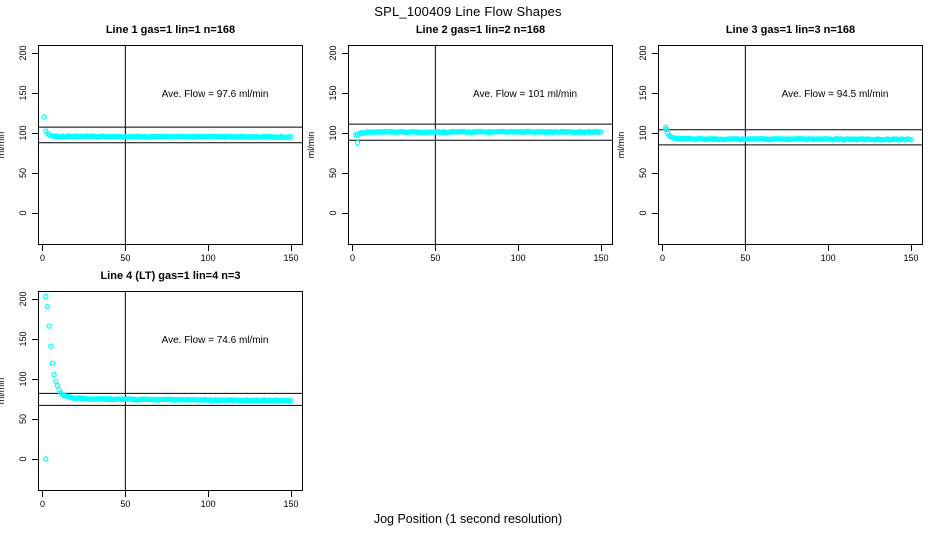 This screenshot has height=540, width=936. Describe the element at coordinates (170, 276) in the screenshot. I see `panel-title: Line 4 (LT) gas=1 lin=4 n=3` at that location.